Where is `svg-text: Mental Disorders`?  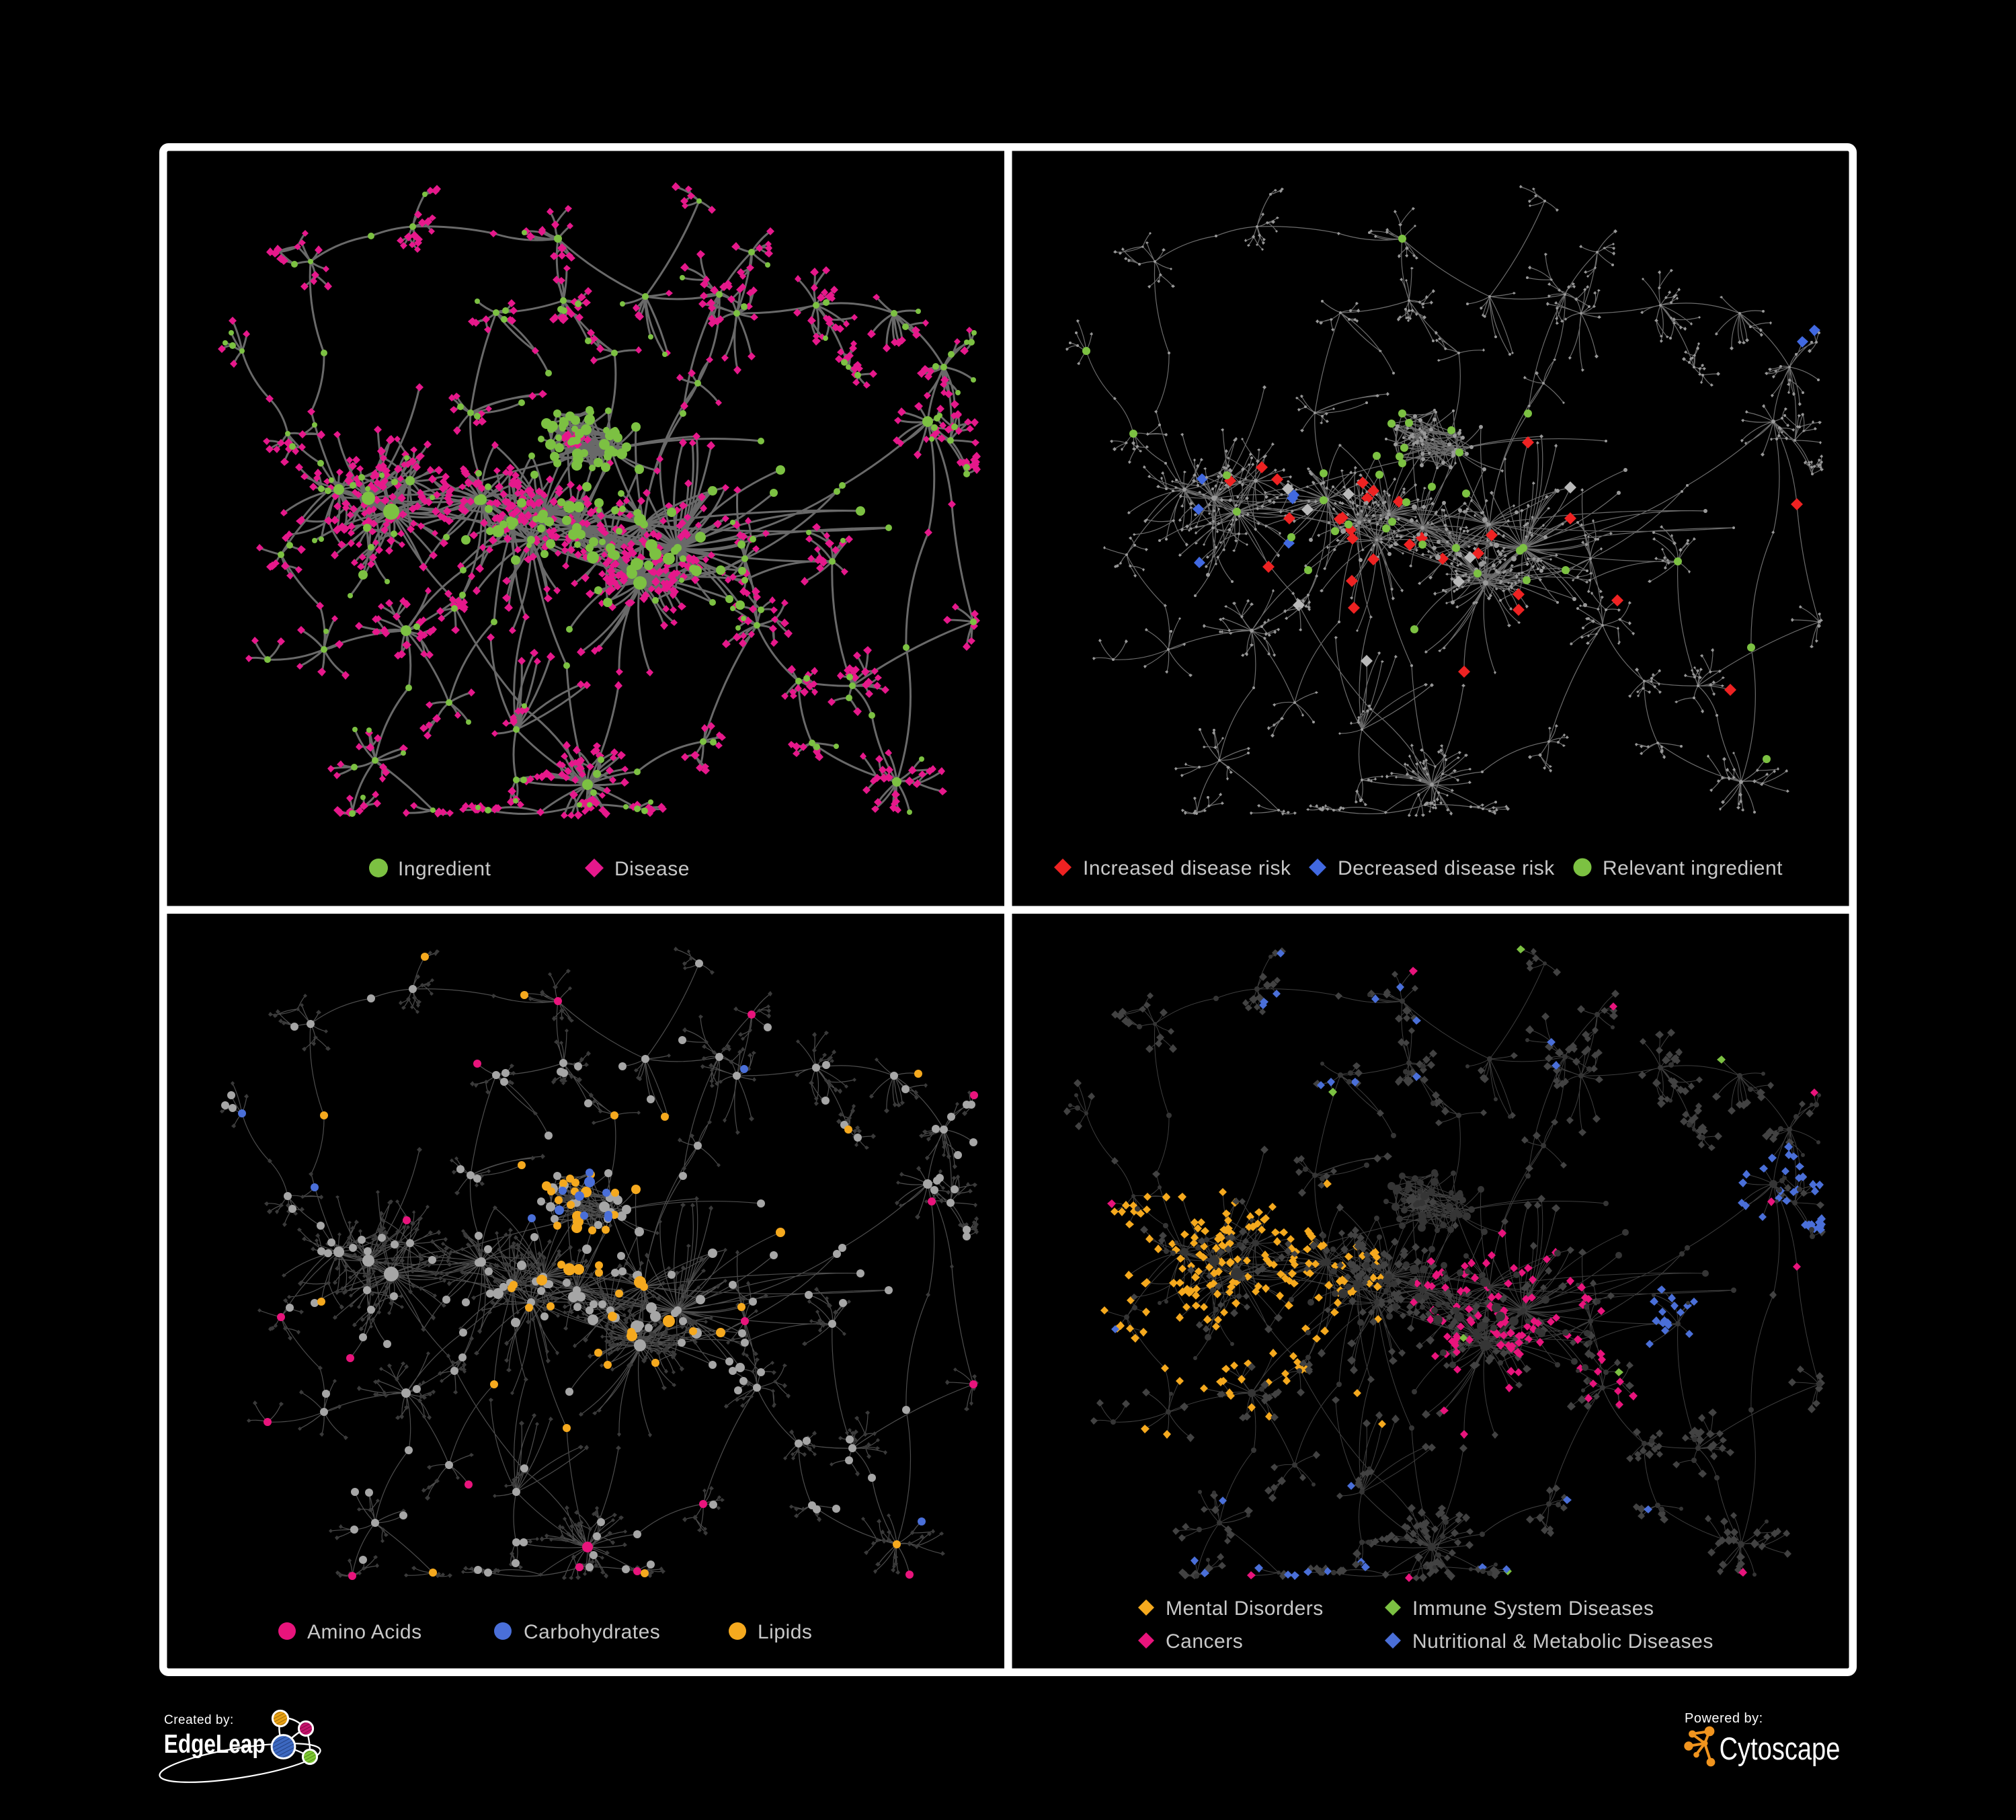 svg-text: Mental Disorders is located at coordinates (1245, 1608).